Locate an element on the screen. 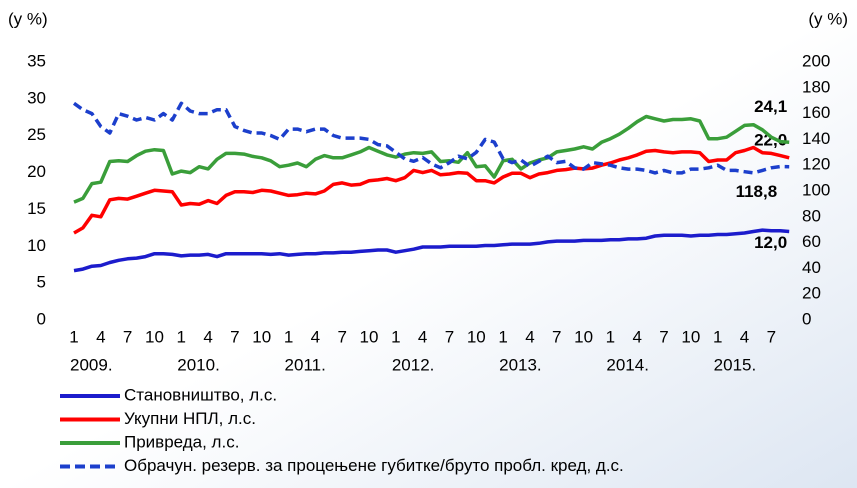 Image resolution: width=857 pixels, height=488 pixels. year-label: 2013. is located at coordinates (520, 364).